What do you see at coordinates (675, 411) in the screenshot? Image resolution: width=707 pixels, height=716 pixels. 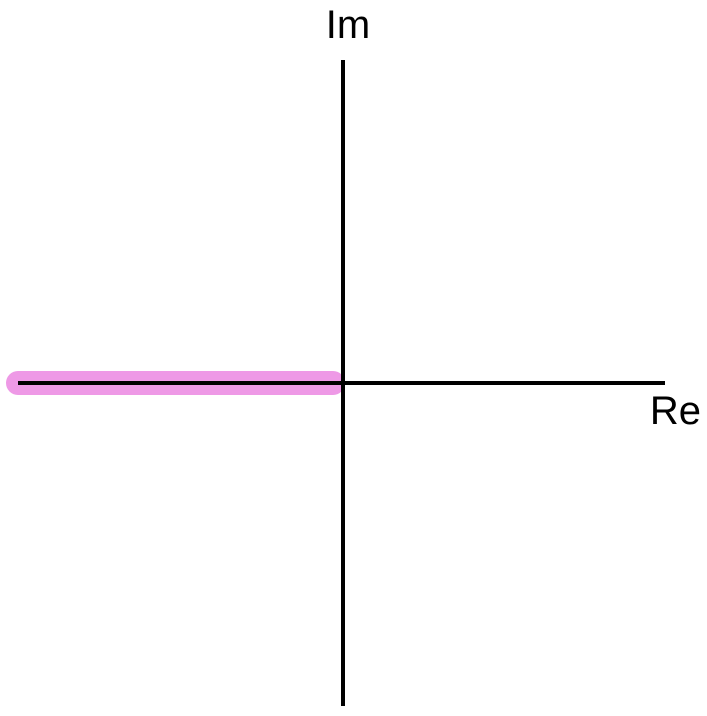 I see `real-axis-label: Re` at bounding box center [675, 411].